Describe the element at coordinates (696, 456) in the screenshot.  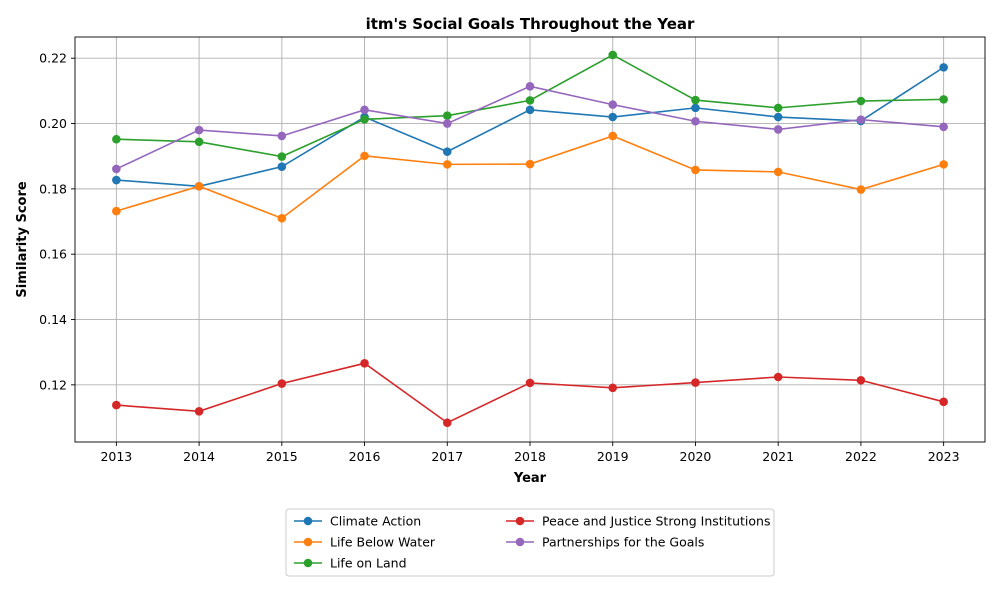
I see `x-tick-label: 2020` at that location.